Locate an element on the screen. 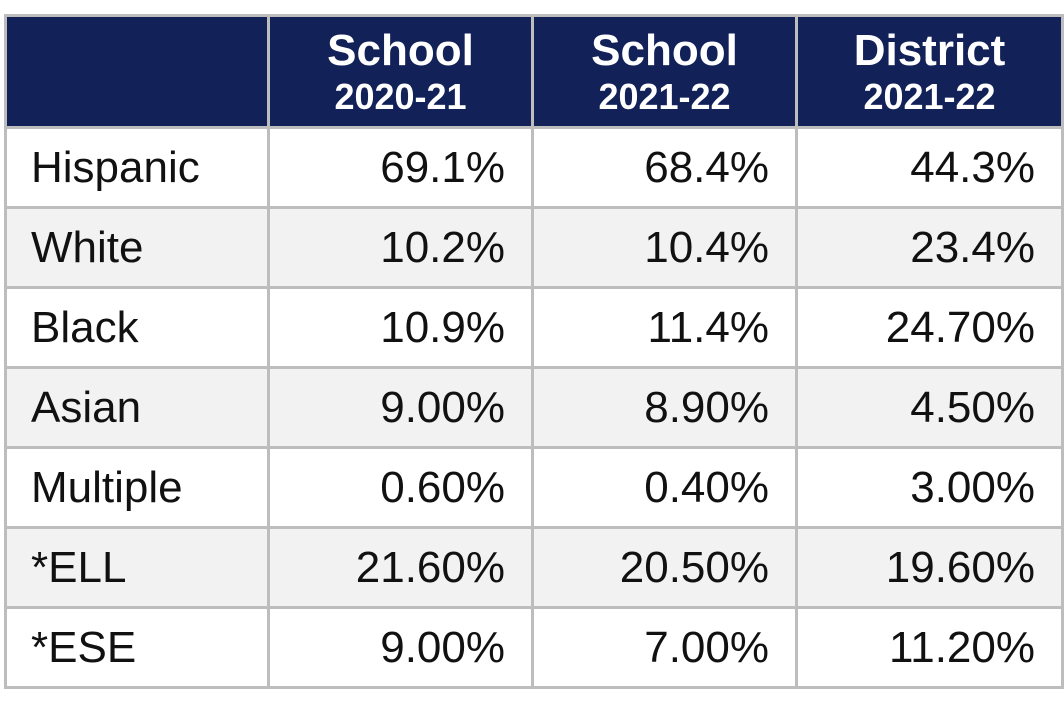  table-row: *ELL 21.60% 20.50% 19.60% is located at coordinates (534, 567).